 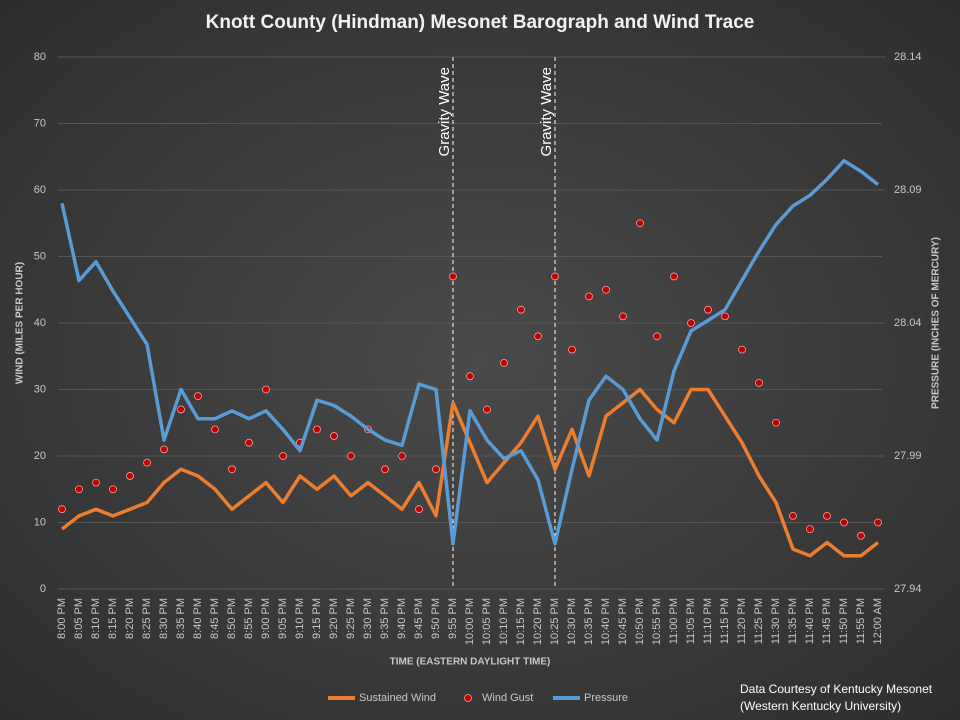 I want to click on x-tick-label: 10:55 PM, so click(x=657, y=621).